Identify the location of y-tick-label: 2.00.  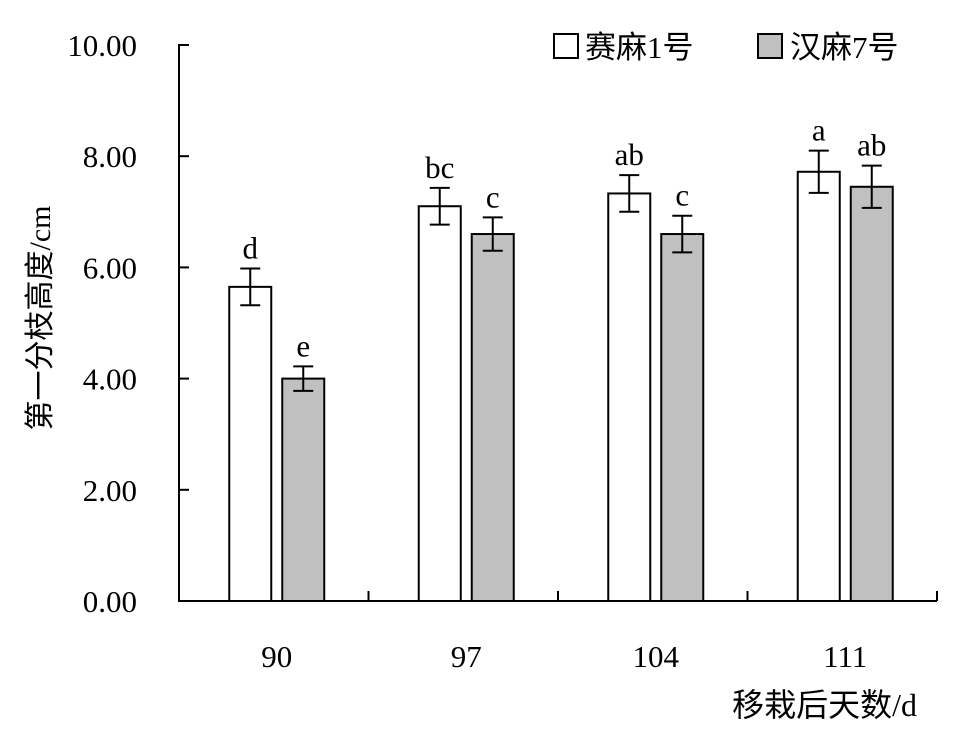
(110, 490).